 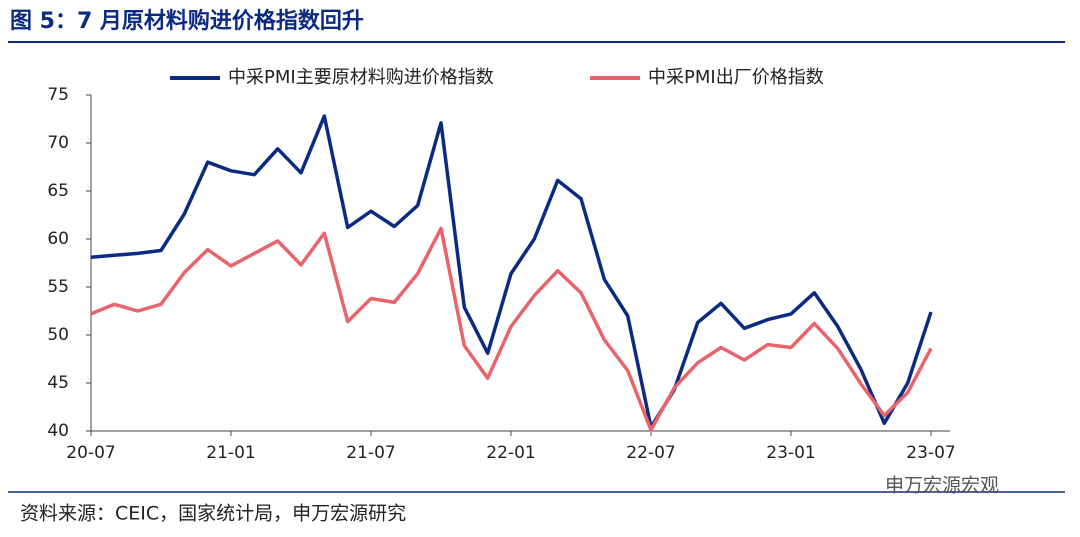 I want to click on y-tick-label: 55, so click(x=58, y=287).